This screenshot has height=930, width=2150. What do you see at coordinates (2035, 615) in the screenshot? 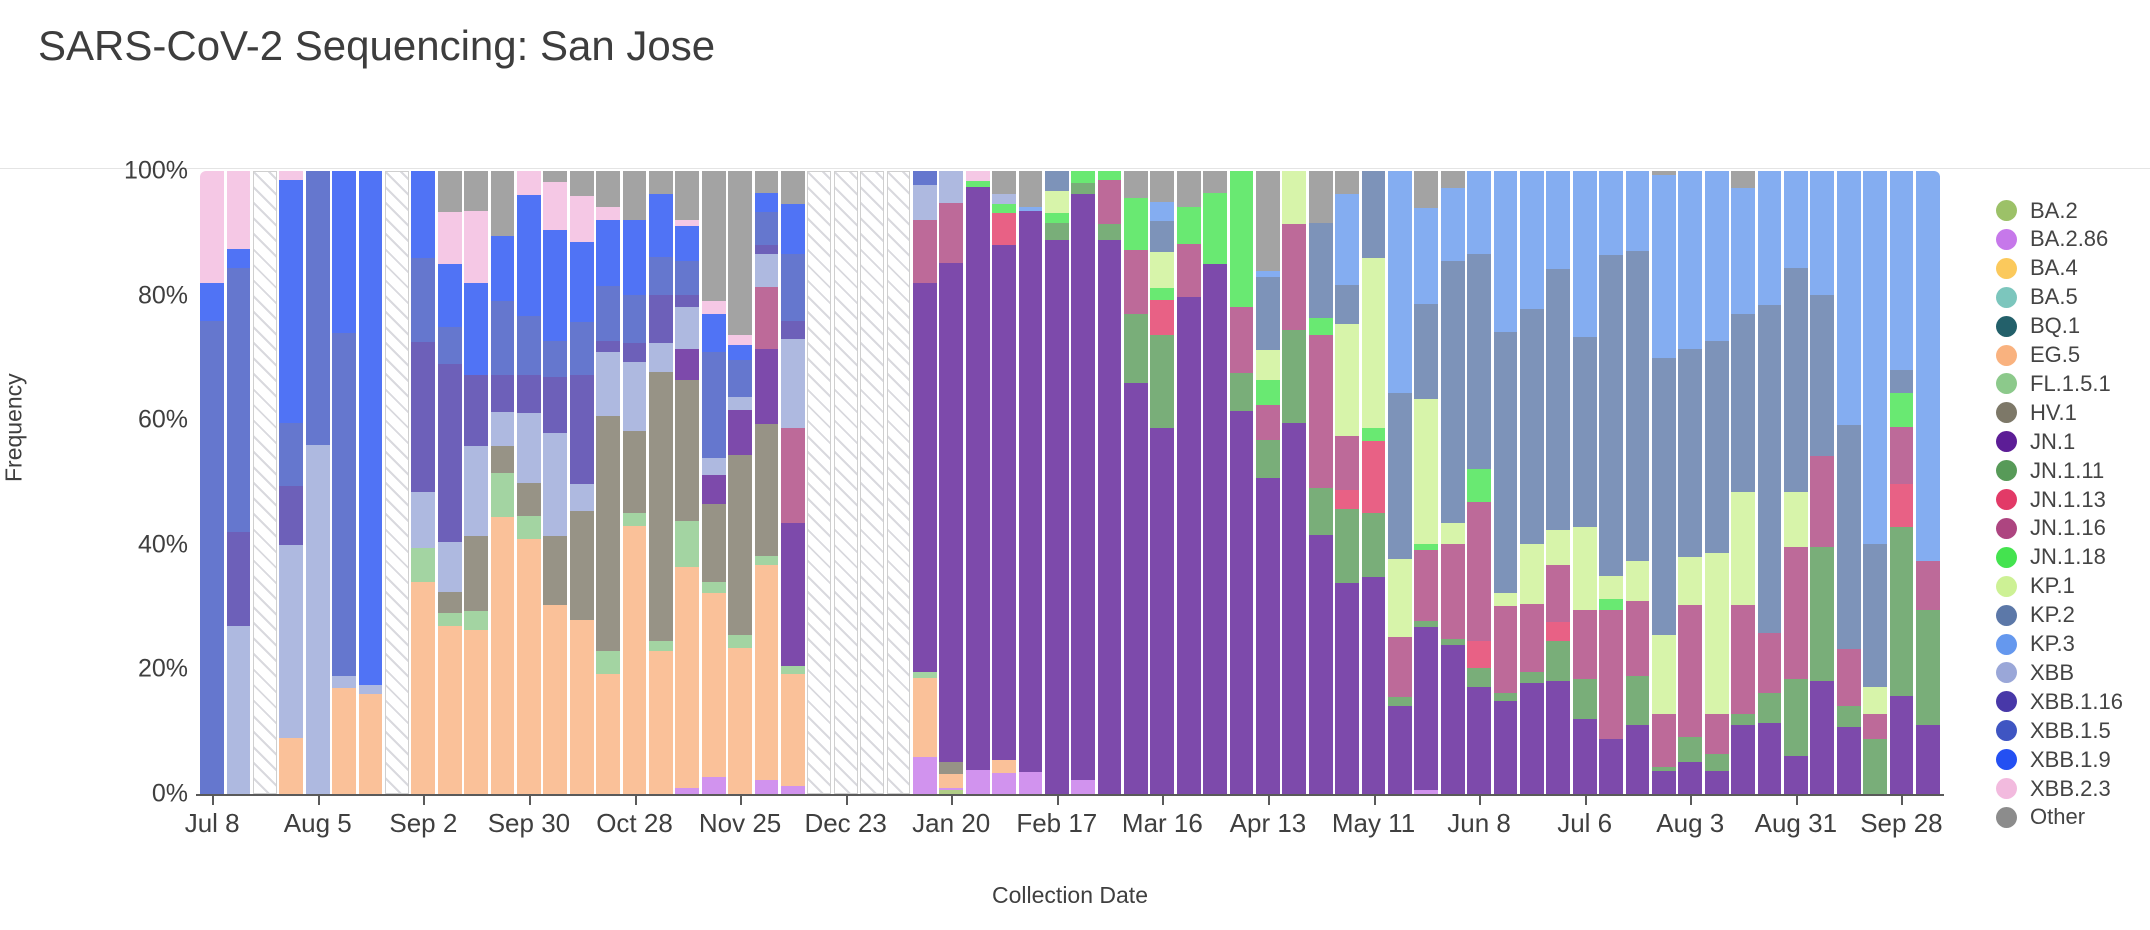
I see `legend-item-KP.2: KP.2` at bounding box center [2035, 615].